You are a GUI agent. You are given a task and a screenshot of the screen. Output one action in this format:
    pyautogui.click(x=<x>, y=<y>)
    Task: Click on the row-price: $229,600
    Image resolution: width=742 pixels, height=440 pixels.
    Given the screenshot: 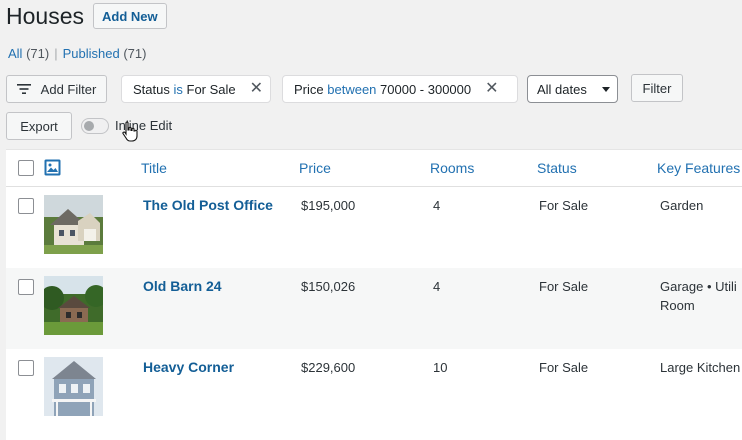 What is the action you would take?
    pyautogui.click(x=328, y=367)
    